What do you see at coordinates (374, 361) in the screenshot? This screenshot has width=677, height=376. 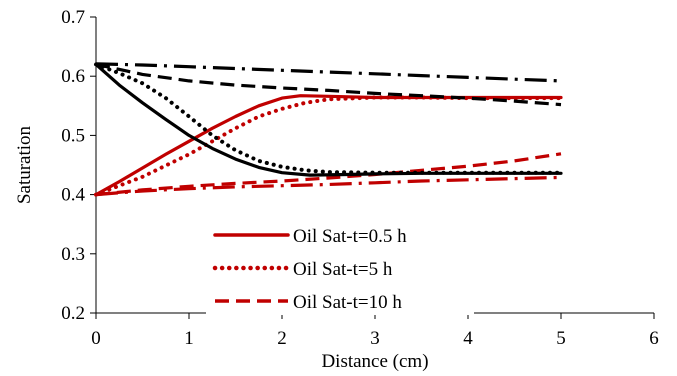 I see `x-axis-title: Distance (cm)` at bounding box center [374, 361].